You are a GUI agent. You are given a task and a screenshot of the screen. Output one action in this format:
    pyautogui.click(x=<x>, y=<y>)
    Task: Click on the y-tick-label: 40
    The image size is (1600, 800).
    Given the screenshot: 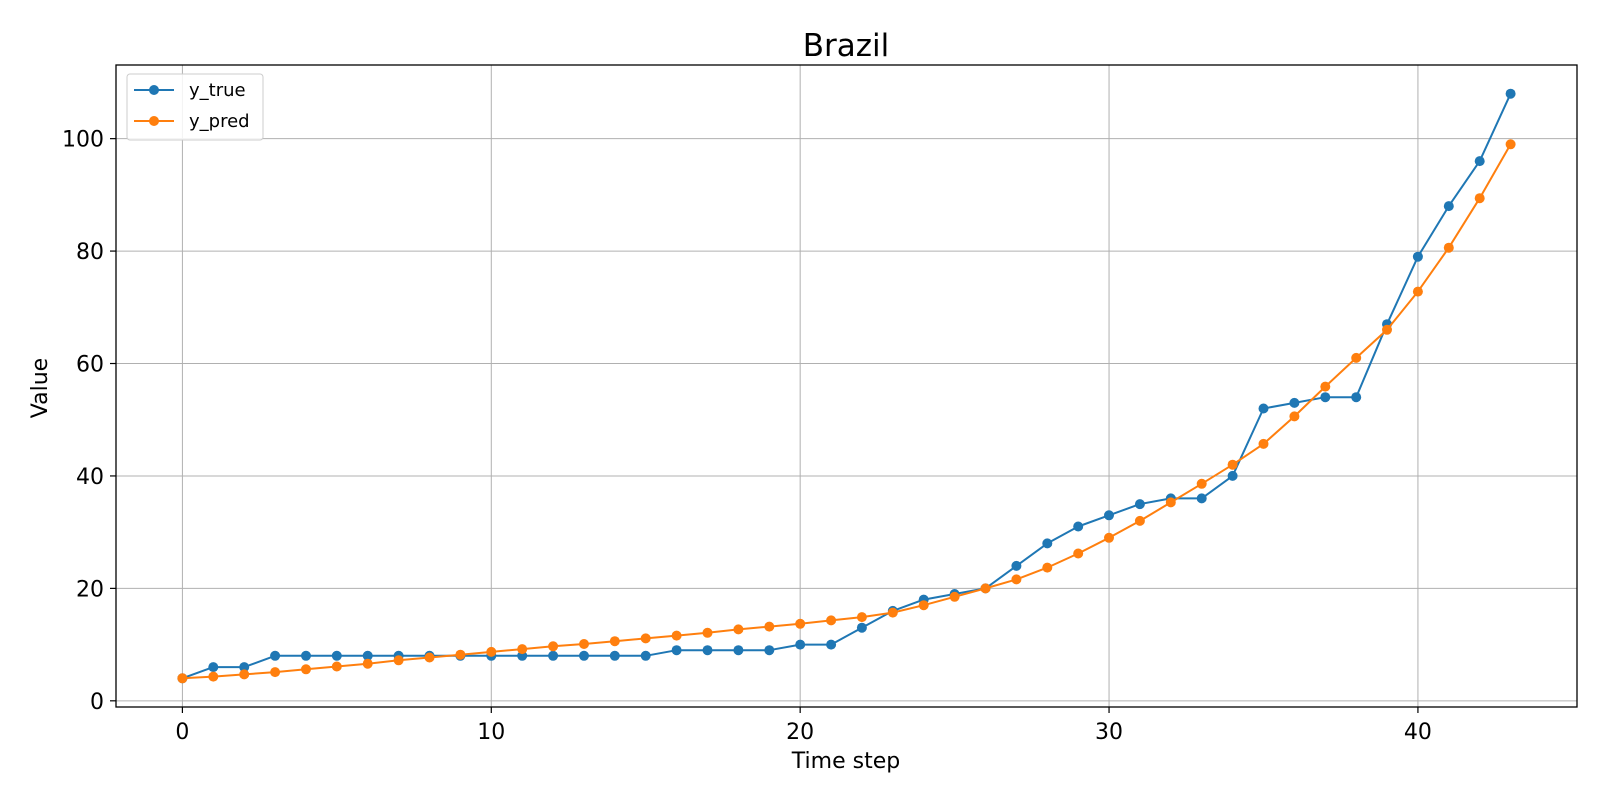 What is the action you would take?
    pyautogui.click(x=90, y=477)
    